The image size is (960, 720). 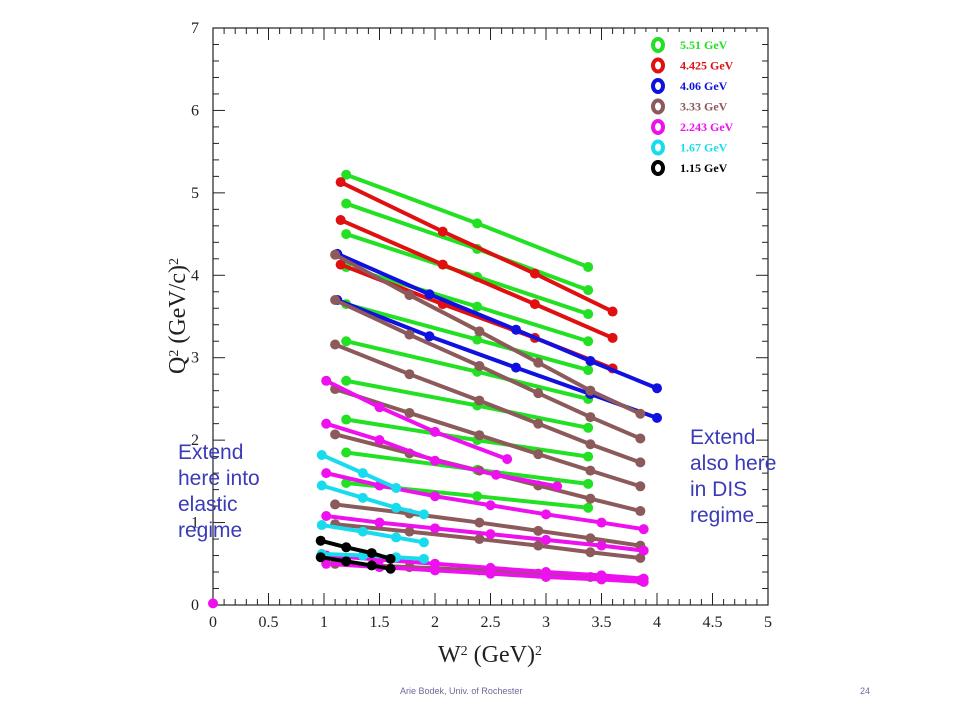 I want to click on x-tick-label: 2.5, so click(x=491, y=622).